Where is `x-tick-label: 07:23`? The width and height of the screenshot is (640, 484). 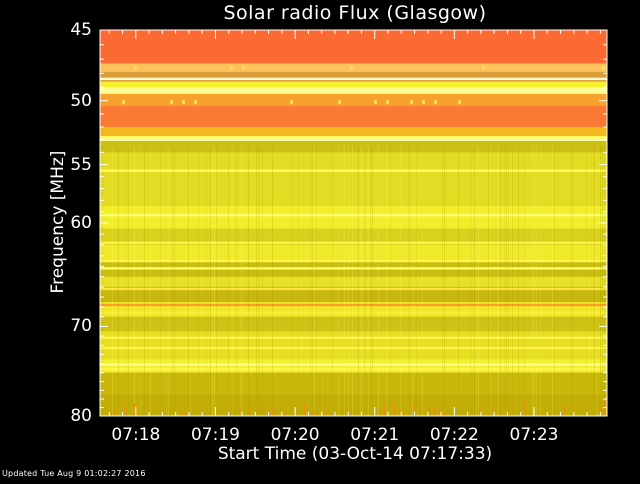 x-tick-label: 07:23 is located at coordinates (534, 435).